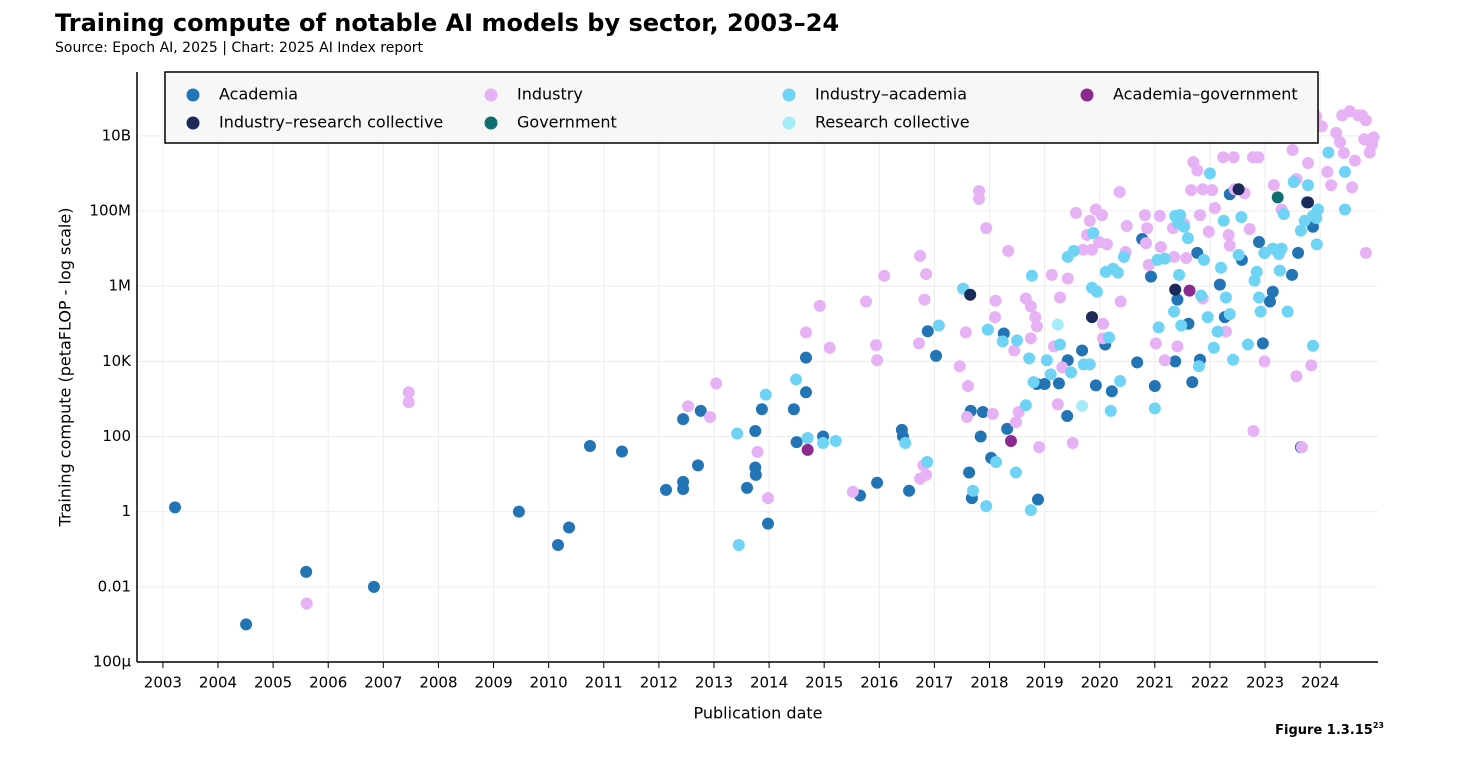  I want to click on y-tick-label: 100μ, so click(112, 662).